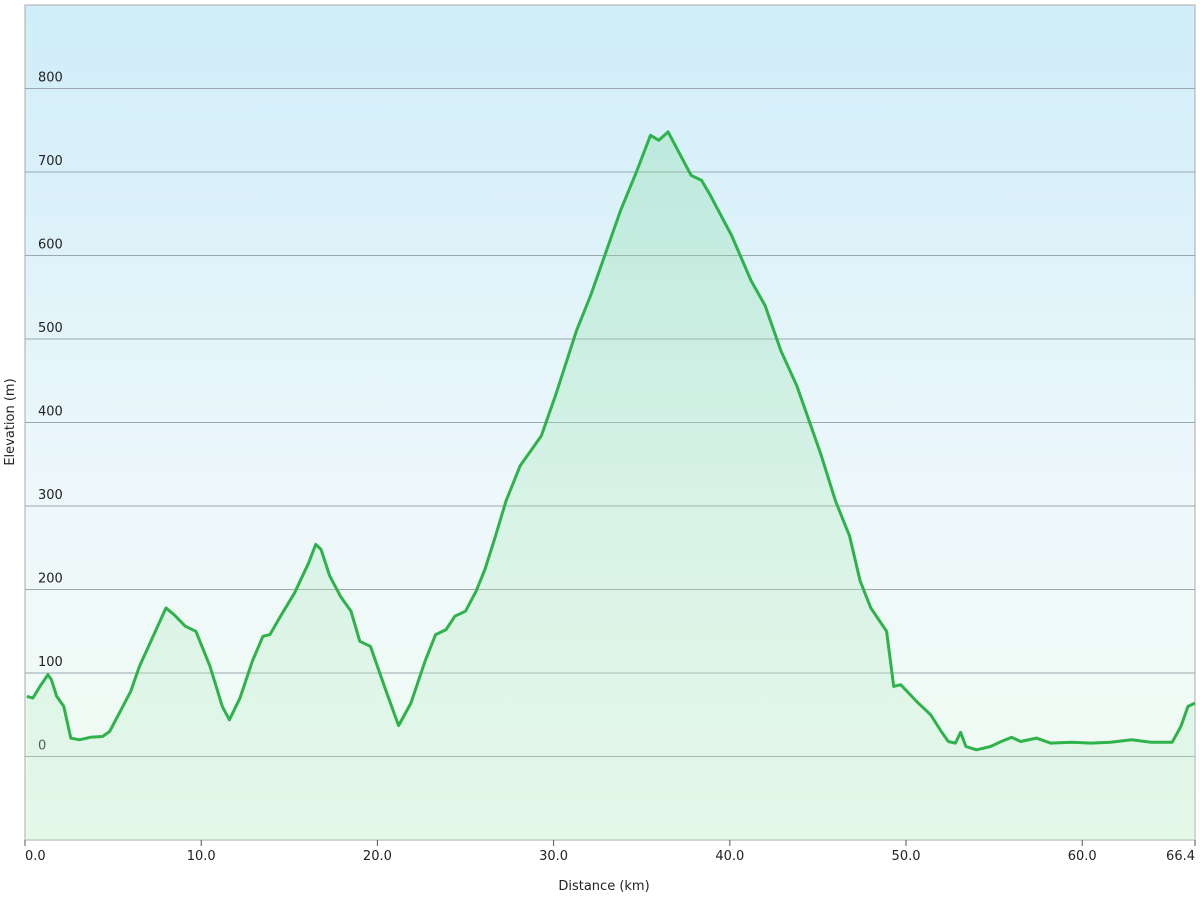 Image resolution: width=1200 pixels, height=904 pixels. I want to click on x-tick-label: 40.0, so click(729, 856).